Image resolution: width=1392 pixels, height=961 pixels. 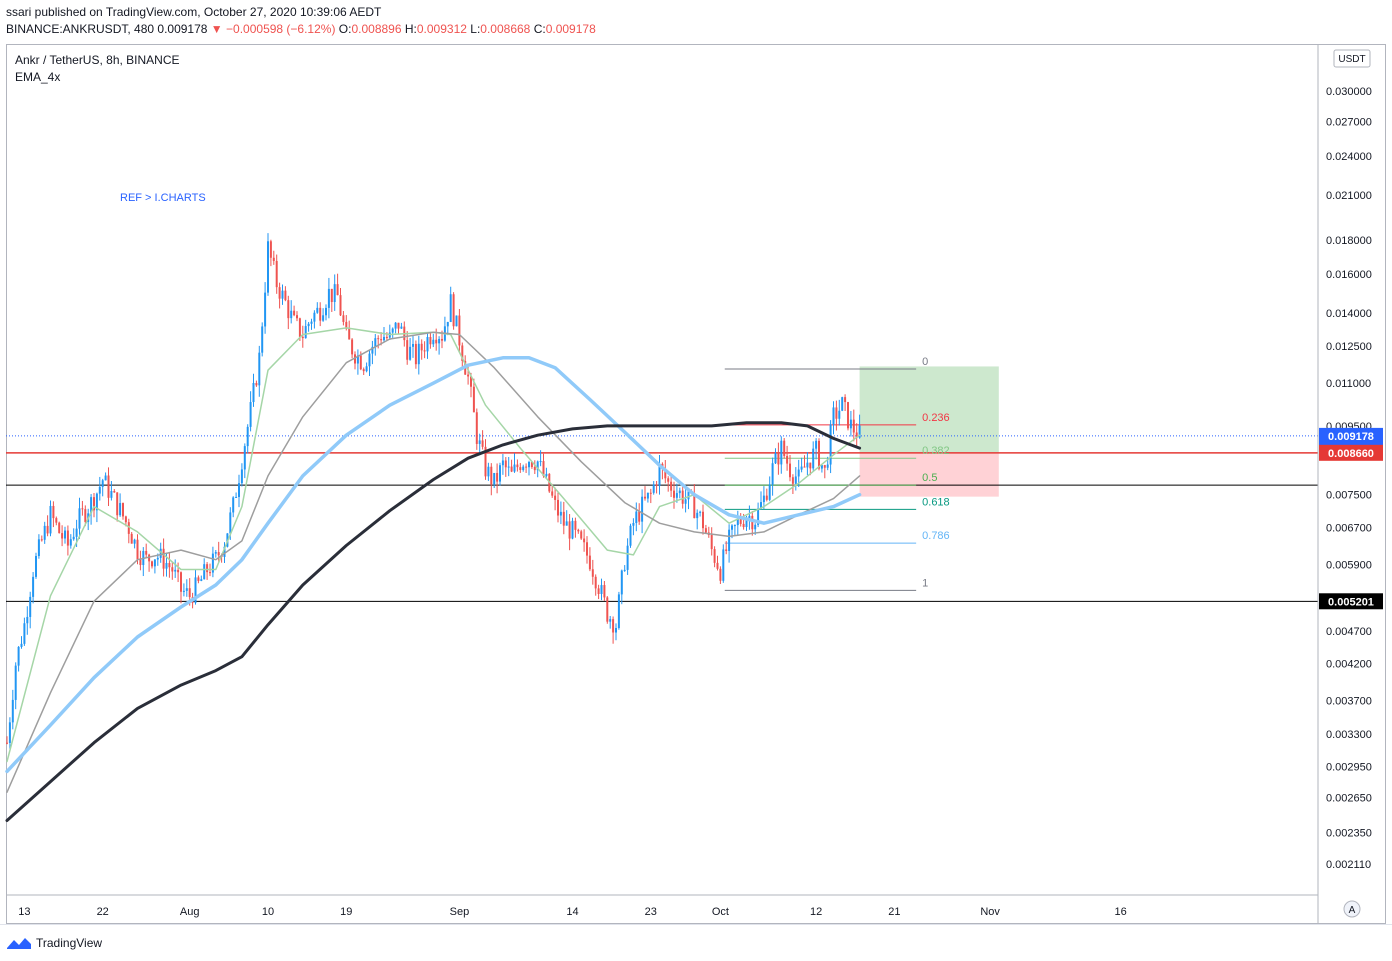 What do you see at coordinates (929, 478) in the screenshot?
I see `fib-level-label: 0.5` at bounding box center [929, 478].